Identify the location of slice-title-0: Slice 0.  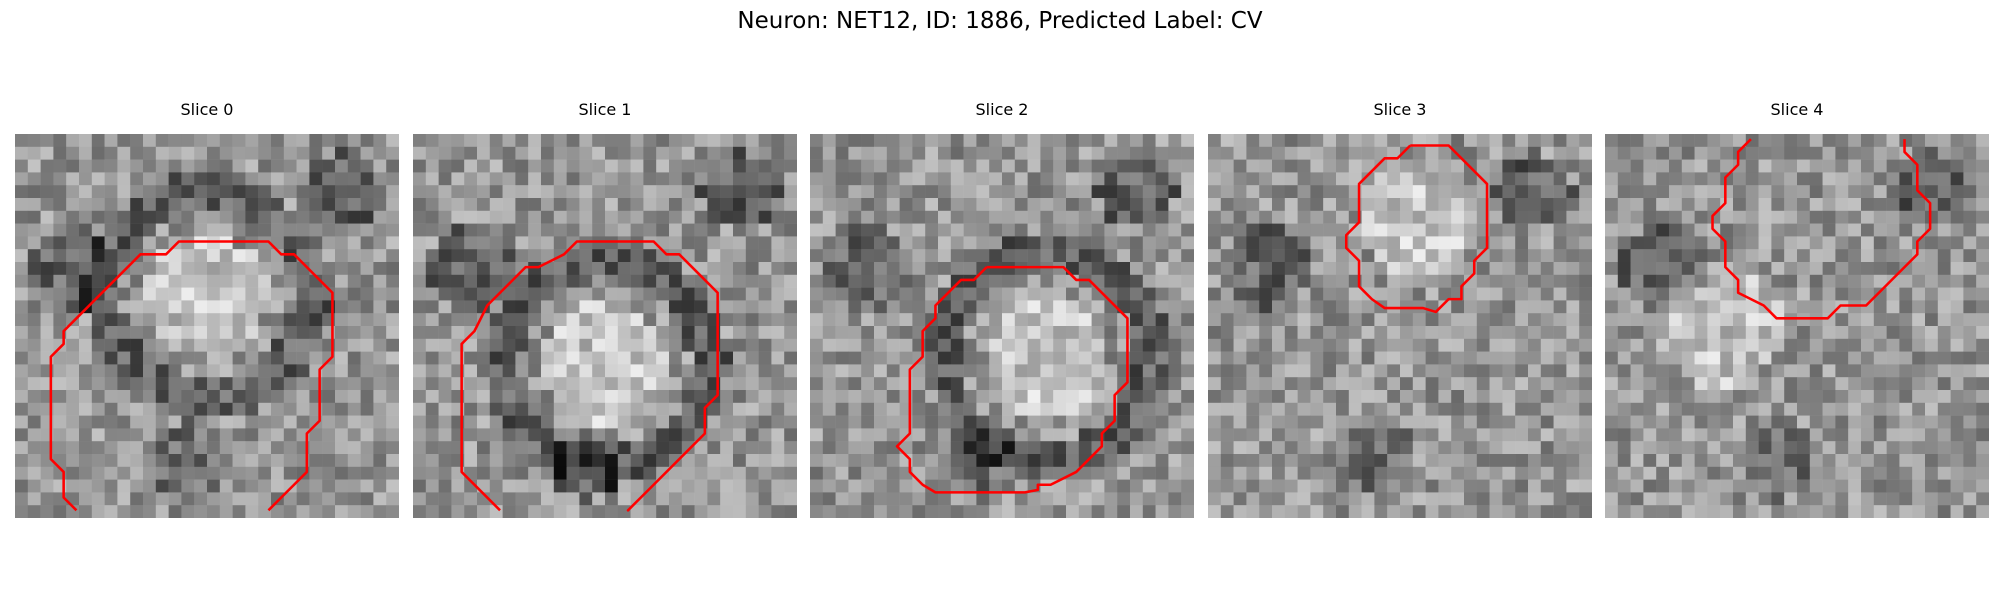
(207, 109).